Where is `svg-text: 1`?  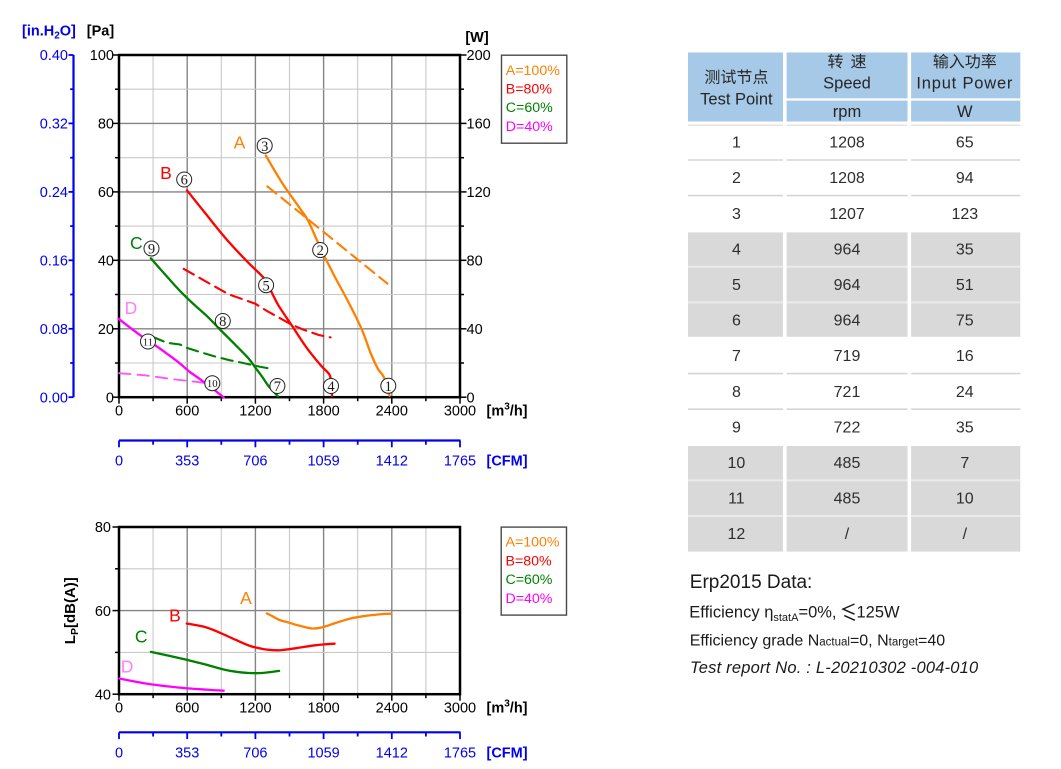
svg-text: 1 is located at coordinates (388, 387).